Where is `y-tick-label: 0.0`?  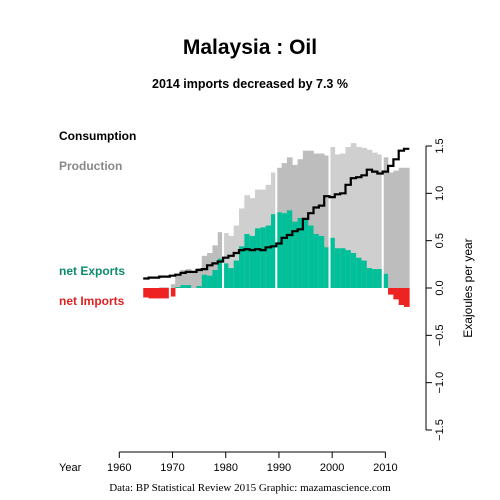
y-tick-label: 0.0 is located at coordinates (440, 287).